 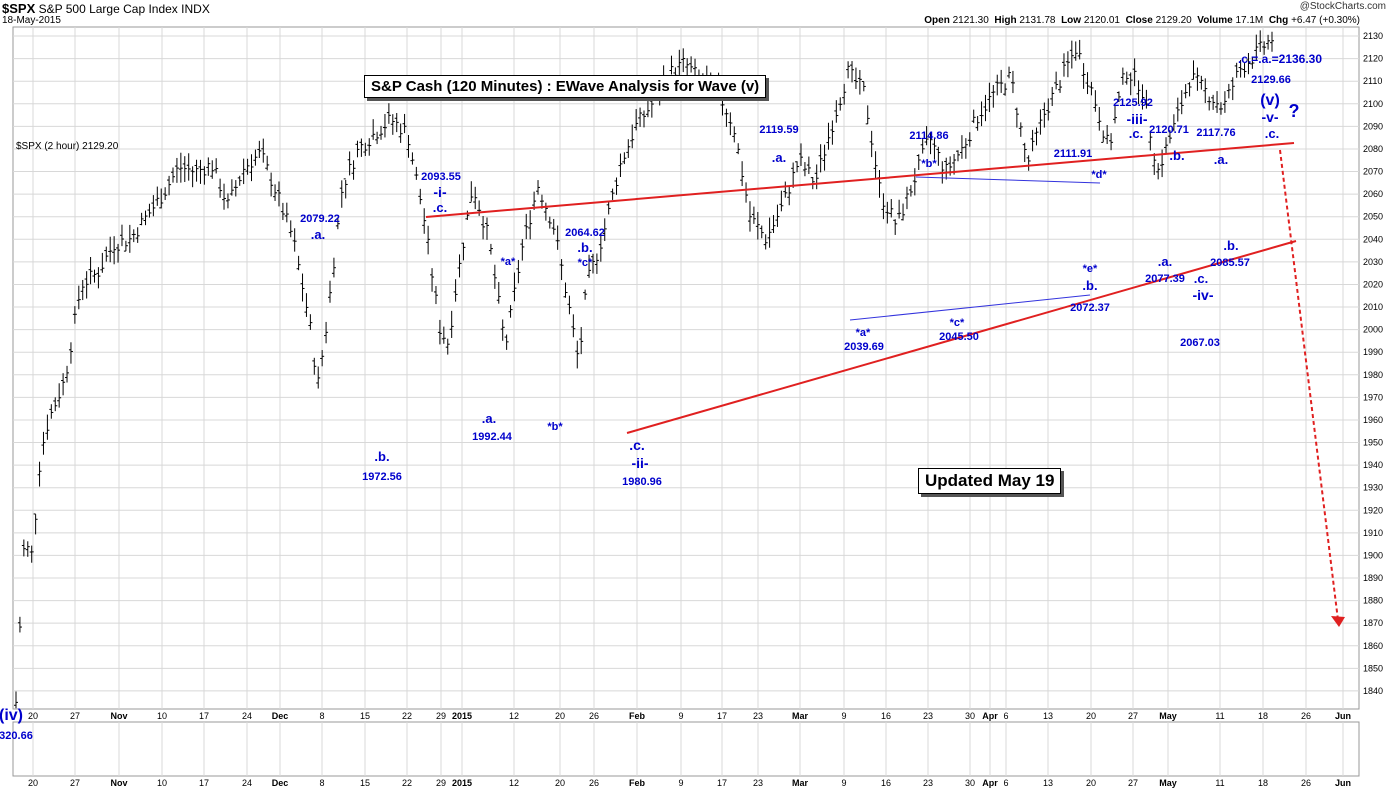 I want to click on wave-label: .c., so click(x=440, y=207).